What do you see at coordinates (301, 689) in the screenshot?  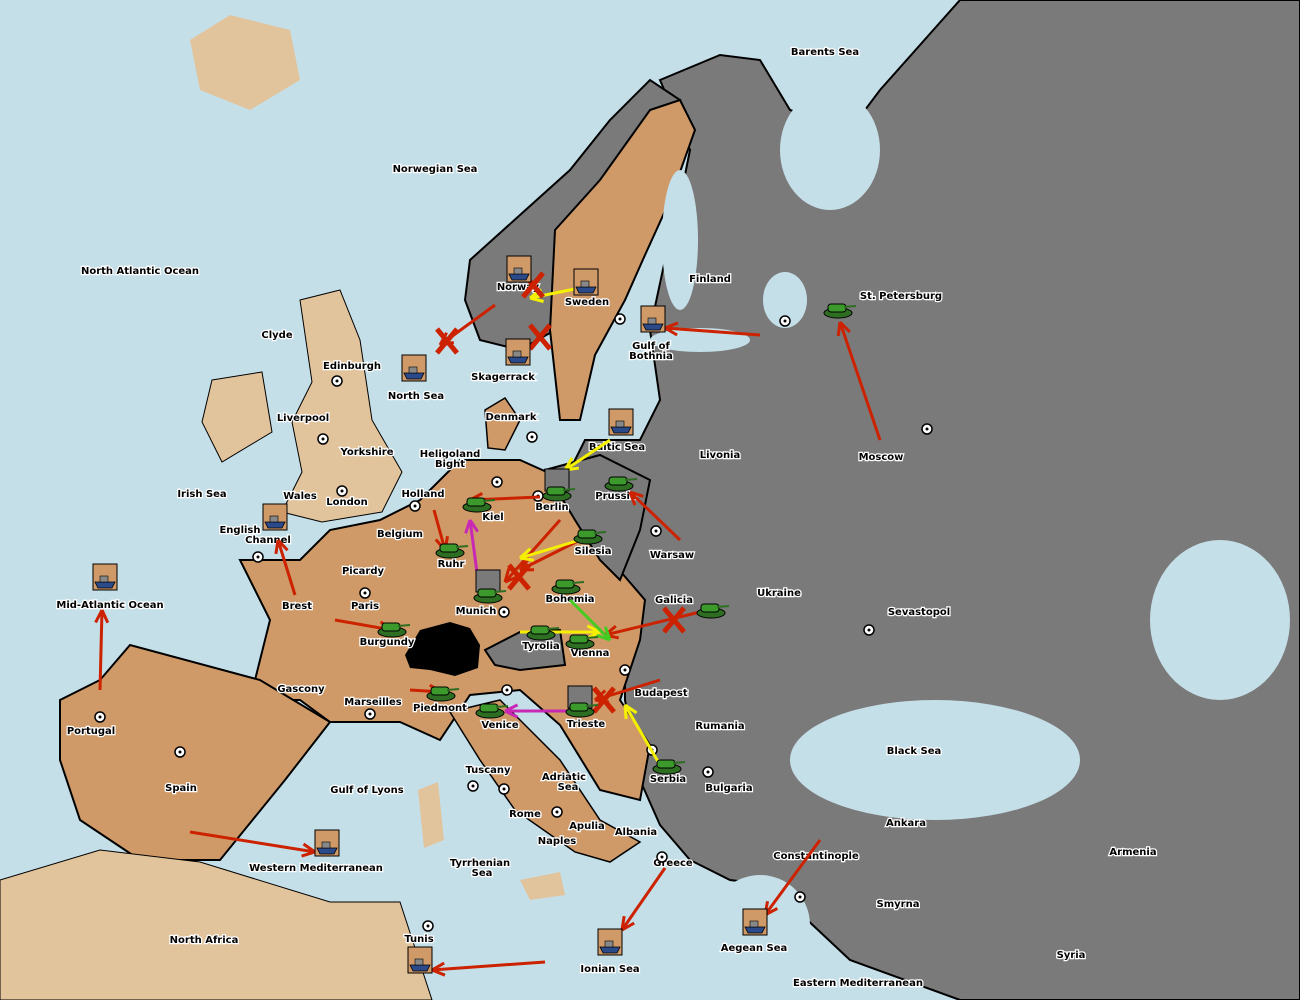 I see `province-label: Gascony` at bounding box center [301, 689].